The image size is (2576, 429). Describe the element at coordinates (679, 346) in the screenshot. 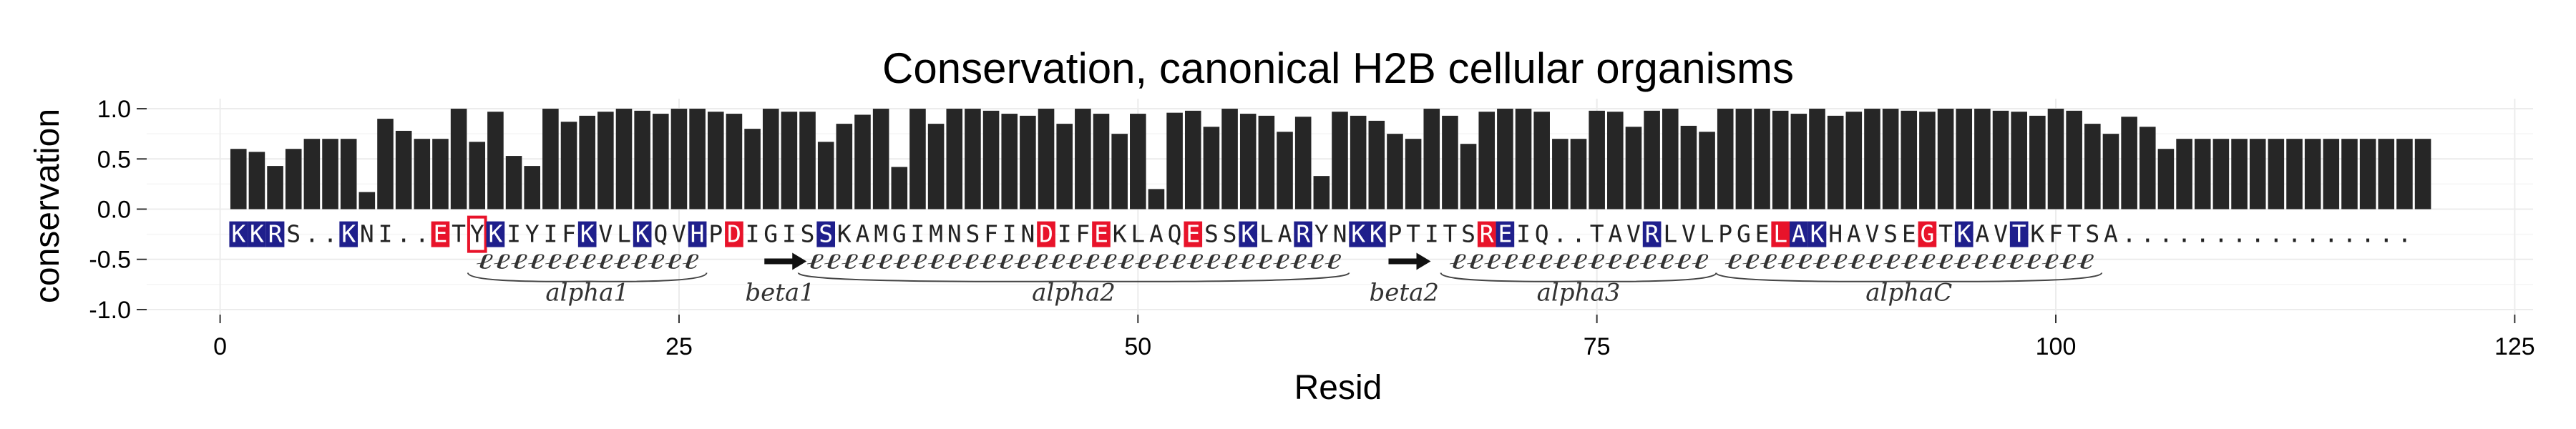

I see `x-tick-label: 25` at that location.